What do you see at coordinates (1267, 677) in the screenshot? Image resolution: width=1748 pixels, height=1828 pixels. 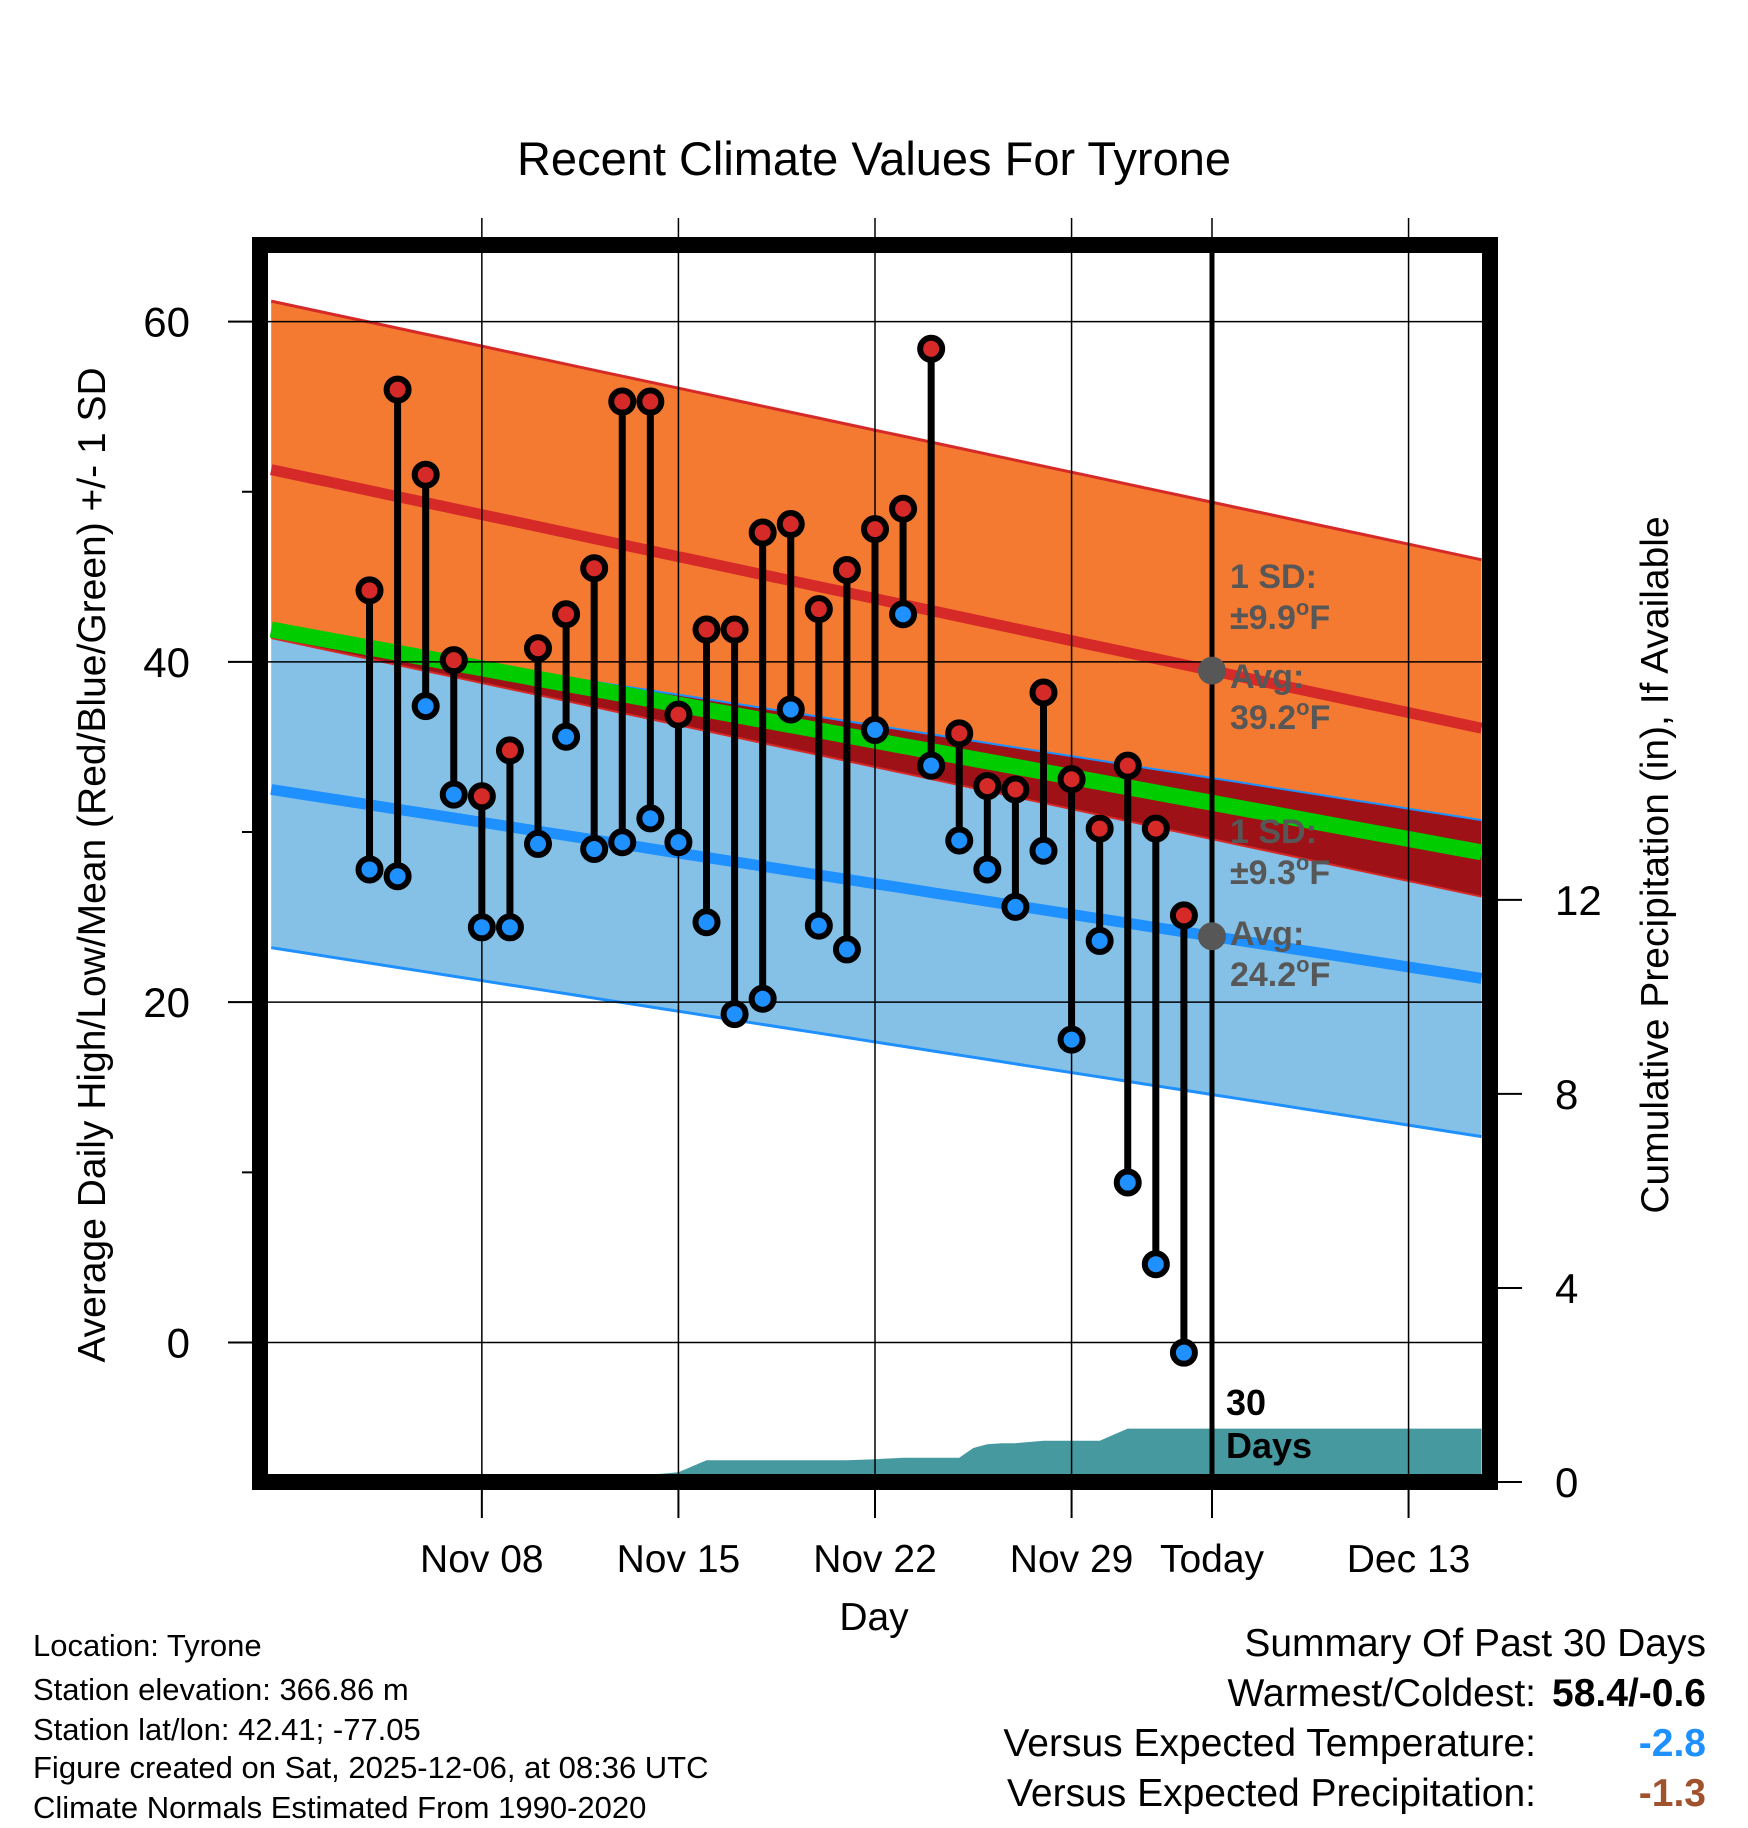 I see `high-avg-annotation-label: Avg:` at bounding box center [1267, 677].